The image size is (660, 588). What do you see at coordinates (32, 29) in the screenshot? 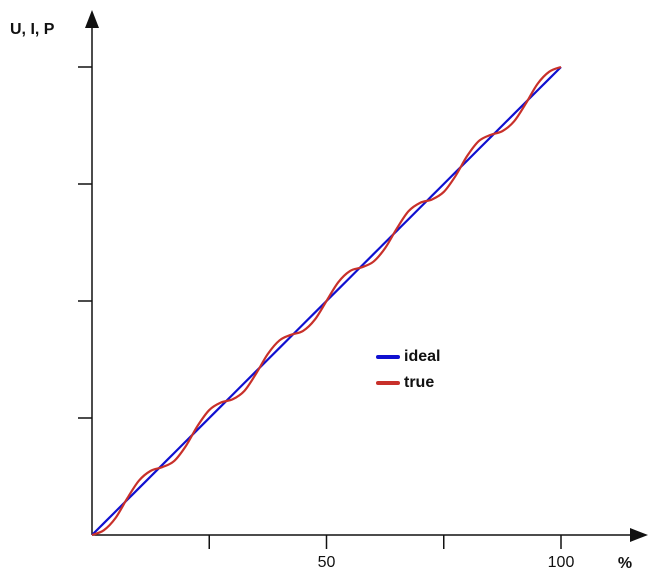
I see `y-axis-label: U, I, P` at bounding box center [32, 29].